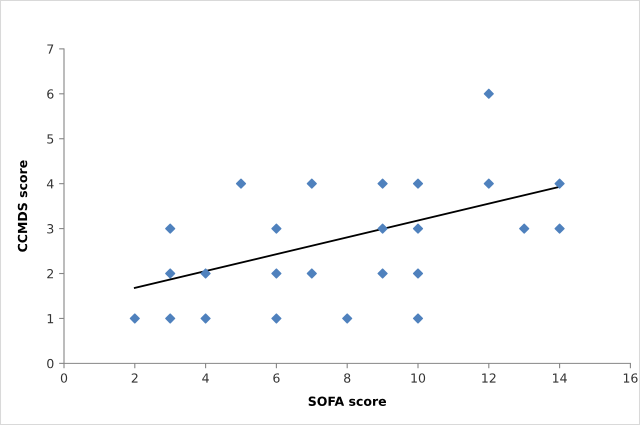 This screenshot has width=640, height=425. Describe the element at coordinates (347, 401) in the screenshot. I see `x-axis-title: SOFA score` at that location.